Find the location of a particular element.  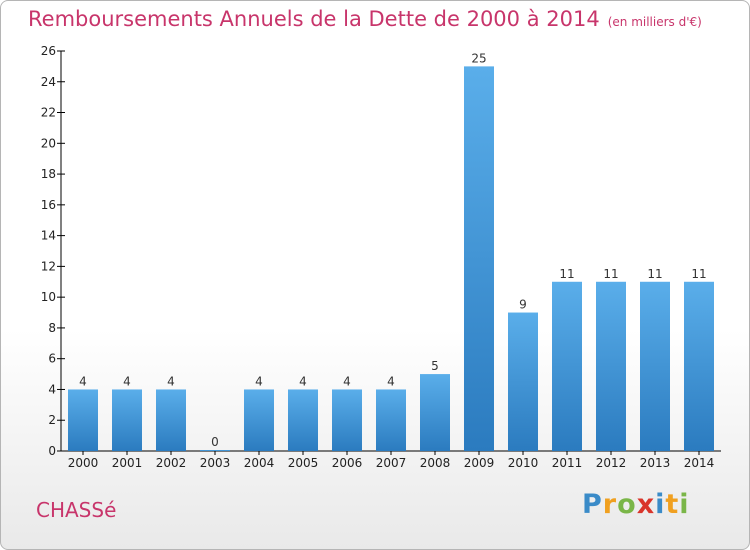

x-tick-label: 2014 is located at coordinates (699, 463).